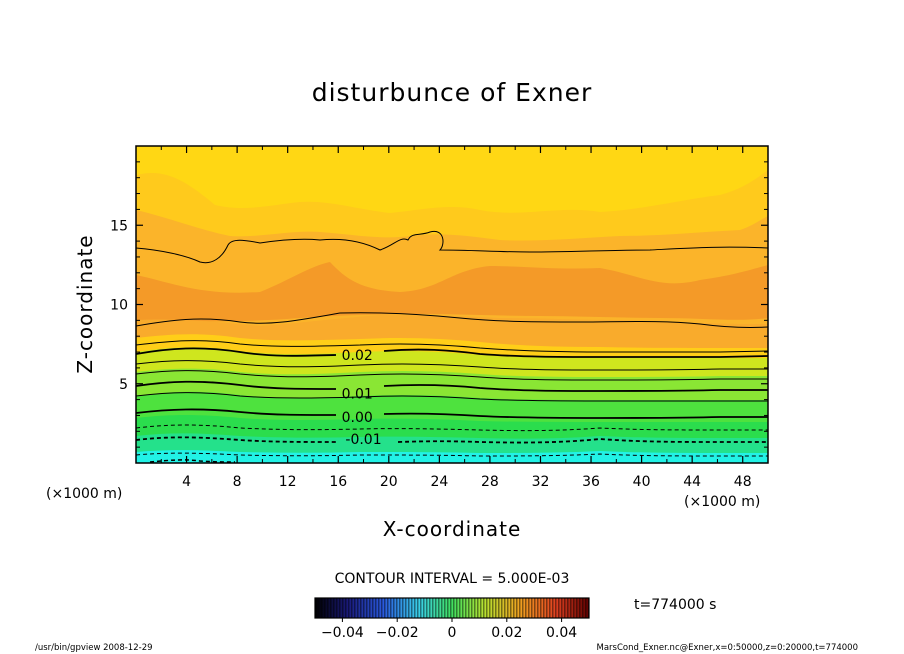  I want to click on y-tick-label: 5, so click(123, 385).